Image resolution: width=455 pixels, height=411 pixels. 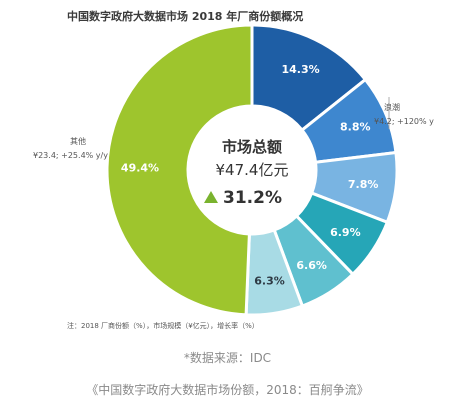 What do you see at coordinates (163, 326) in the screenshot?
I see `chart-footnote: 注：2018 厂商份额（%），市场规模（¥亿元），增长率（%）` at bounding box center [163, 326].